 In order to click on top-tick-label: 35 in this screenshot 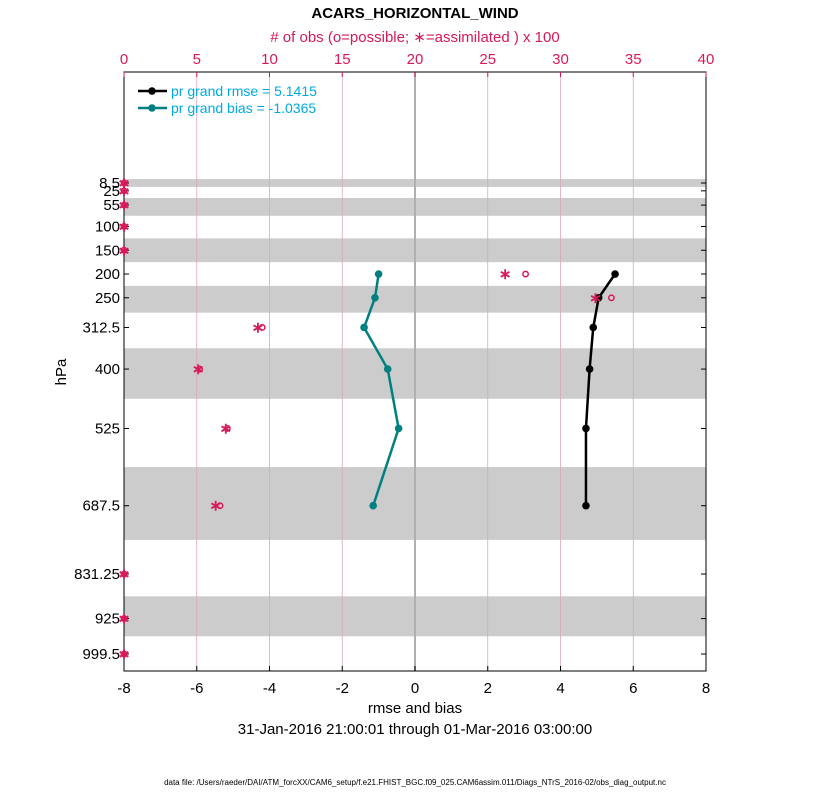, I will do `click(633, 59)`.